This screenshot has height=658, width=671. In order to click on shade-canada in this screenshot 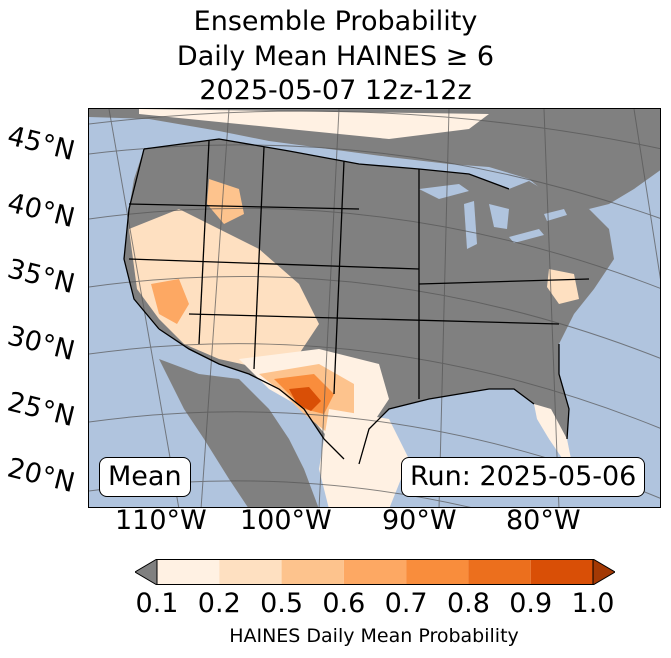, I will do `click(314, 124)`.